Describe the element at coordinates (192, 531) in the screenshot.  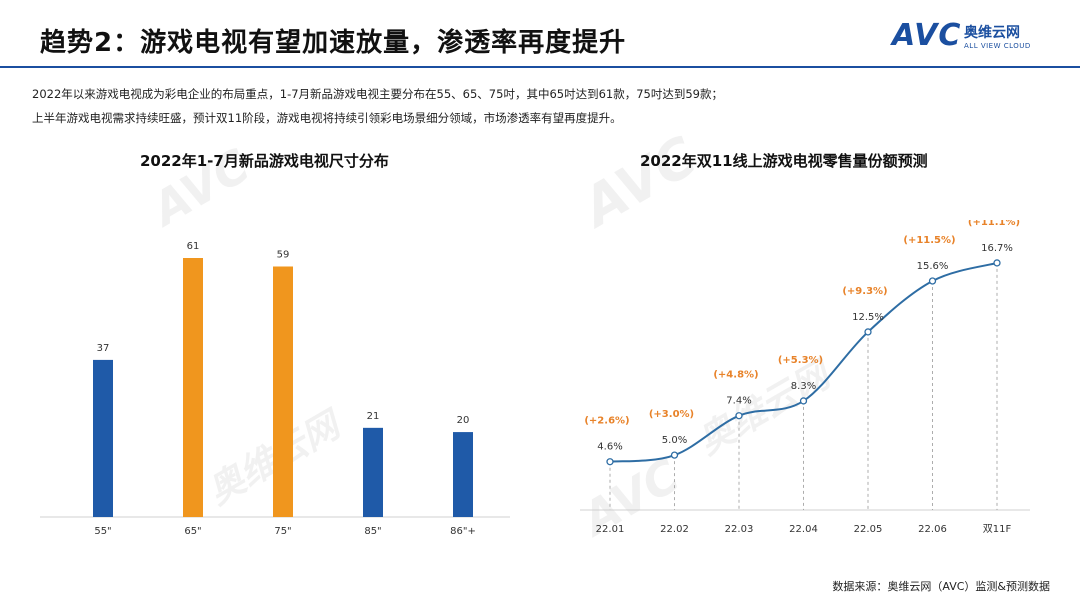
I see `bar-category-label: 65"` at that location.